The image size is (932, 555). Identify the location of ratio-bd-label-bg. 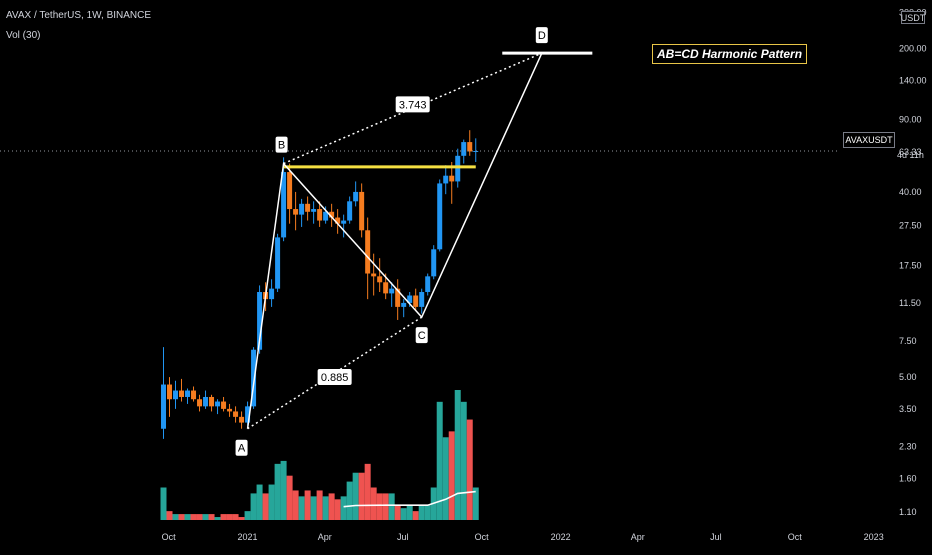
(412, 104).